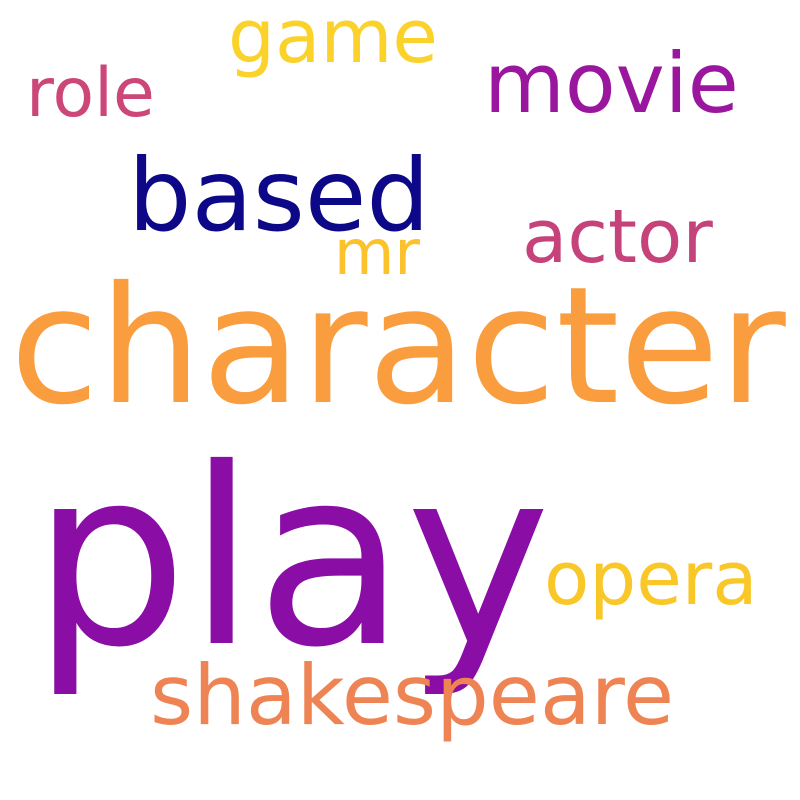 Image resolution: width=800 pixels, height=800 pixels. Describe the element at coordinates (333, 40) in the screenshot. I see `word-game: game` at that location.